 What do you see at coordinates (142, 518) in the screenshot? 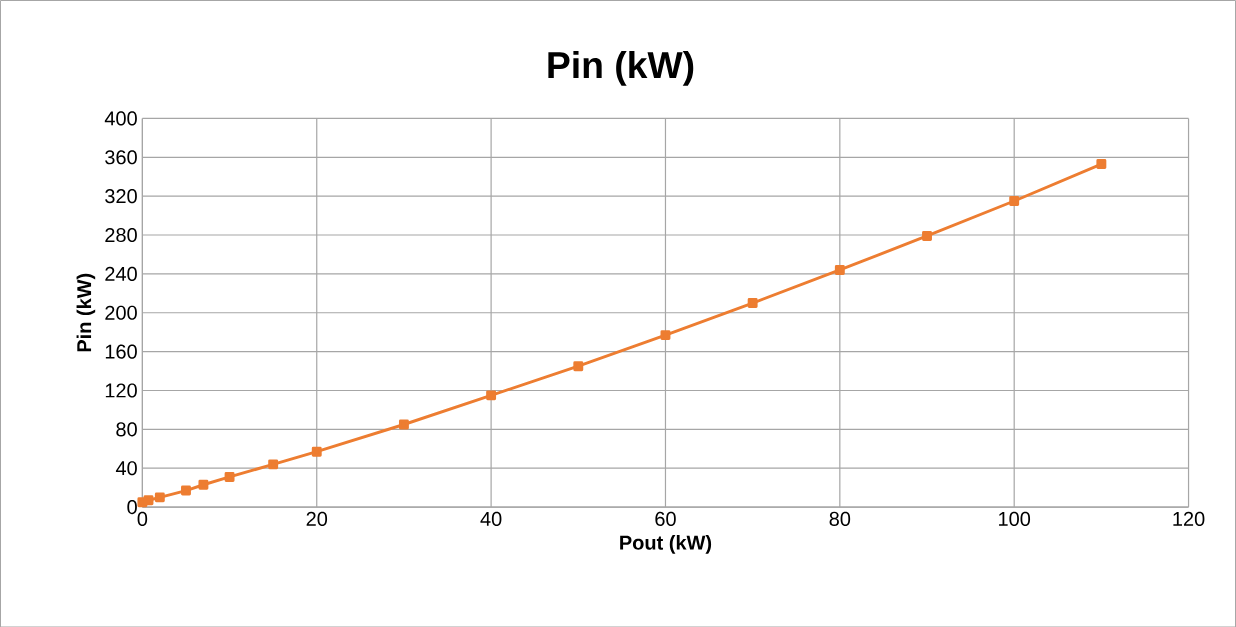
I see `x-tick-label: 0` at bounding box center [142, 518].